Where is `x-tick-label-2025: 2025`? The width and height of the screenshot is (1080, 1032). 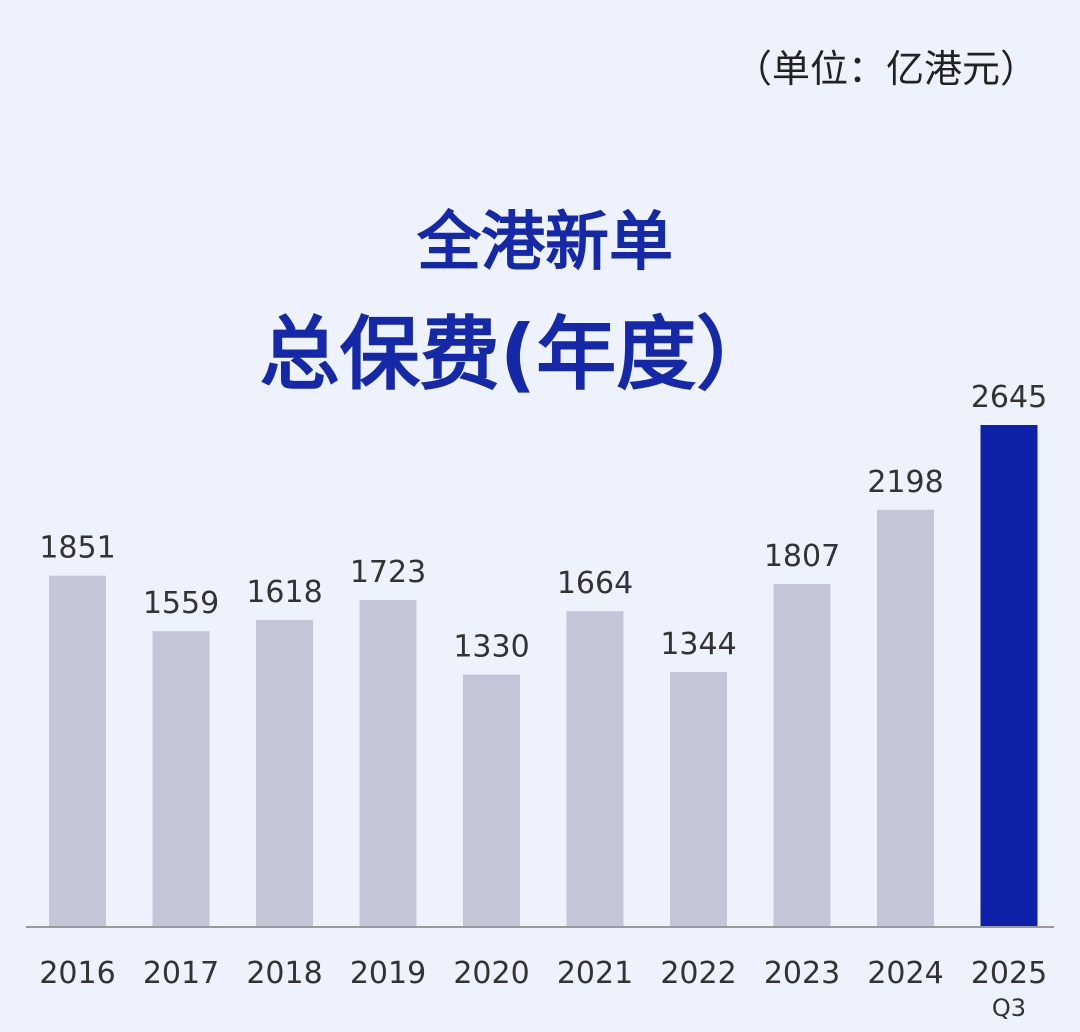
x-tick-label-2025: 2025 is located at coordinates (1009, 973).